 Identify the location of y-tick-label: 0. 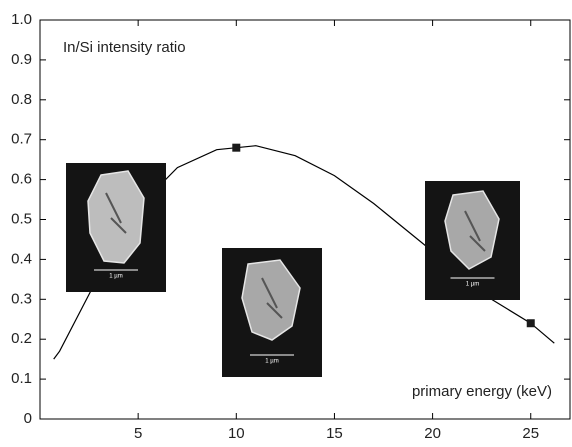
(28, 418).